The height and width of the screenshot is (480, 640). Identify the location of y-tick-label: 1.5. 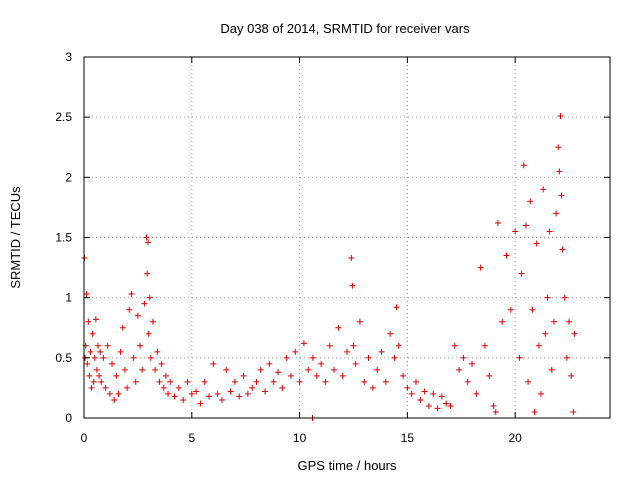
(63, 238).